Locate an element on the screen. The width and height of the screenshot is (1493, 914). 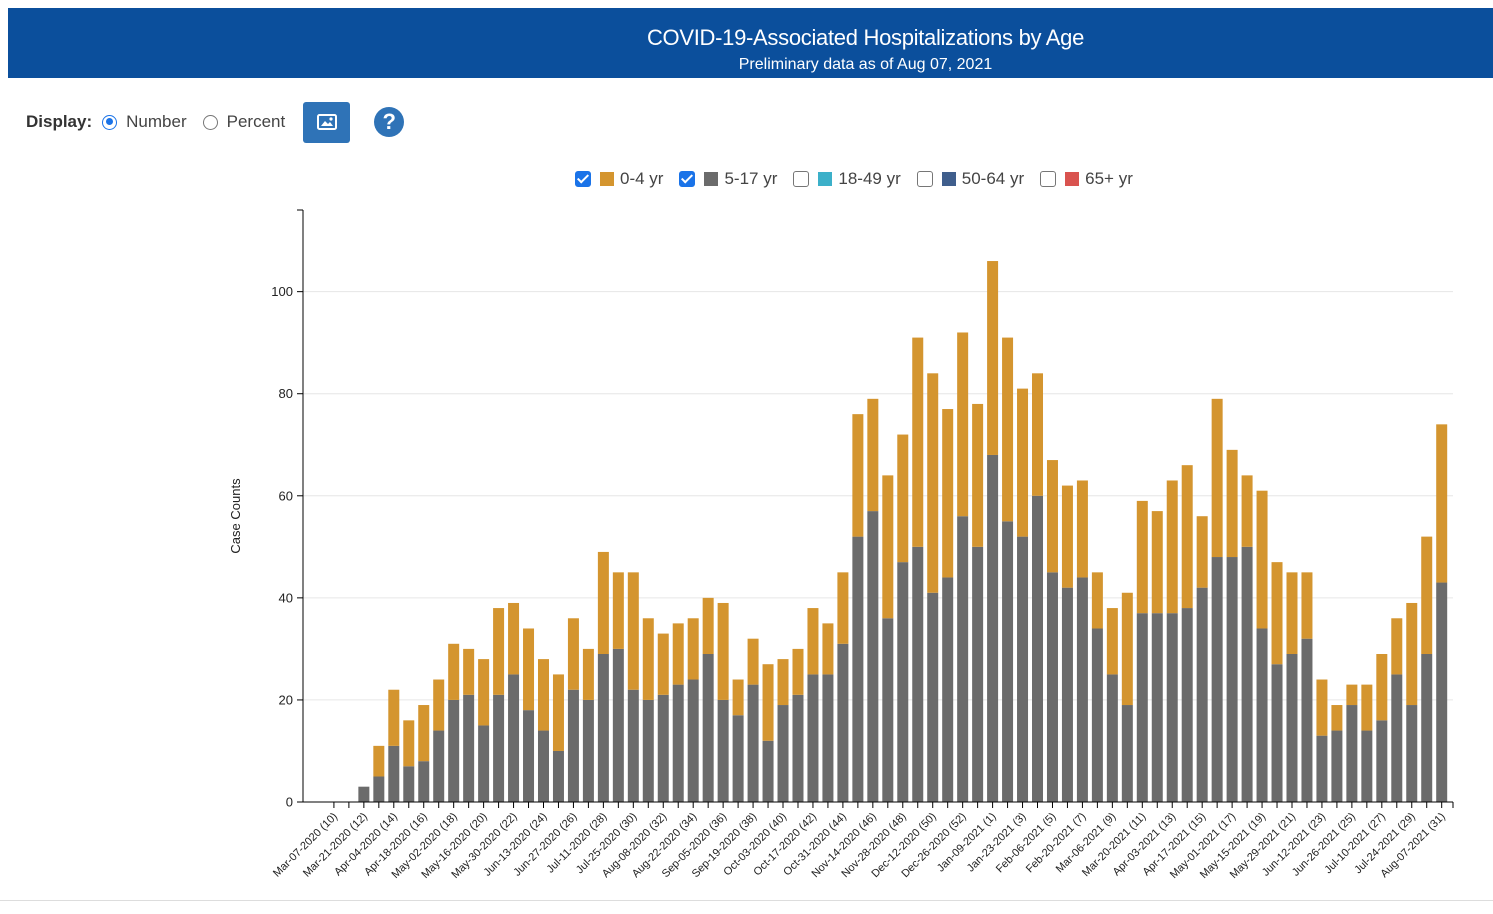
y-tick-label: 60 is located at coordinates (286, 495).